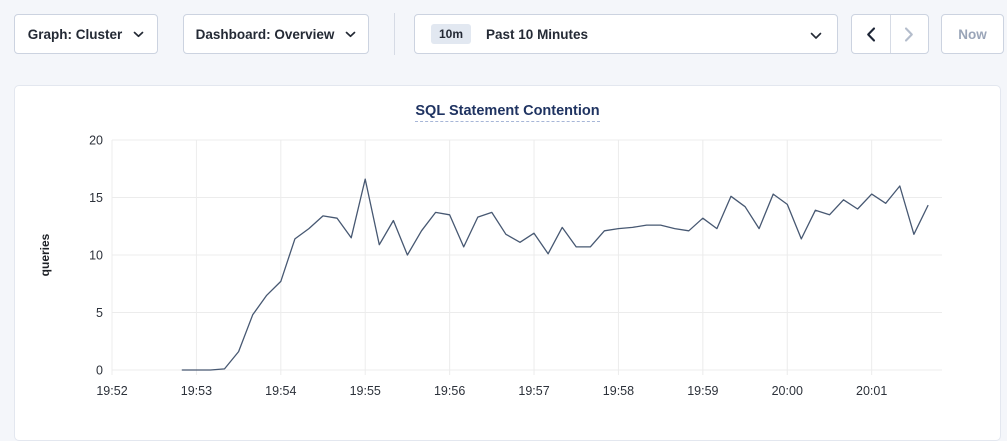  I want to click on svg-text: 10, so click(96, 256).